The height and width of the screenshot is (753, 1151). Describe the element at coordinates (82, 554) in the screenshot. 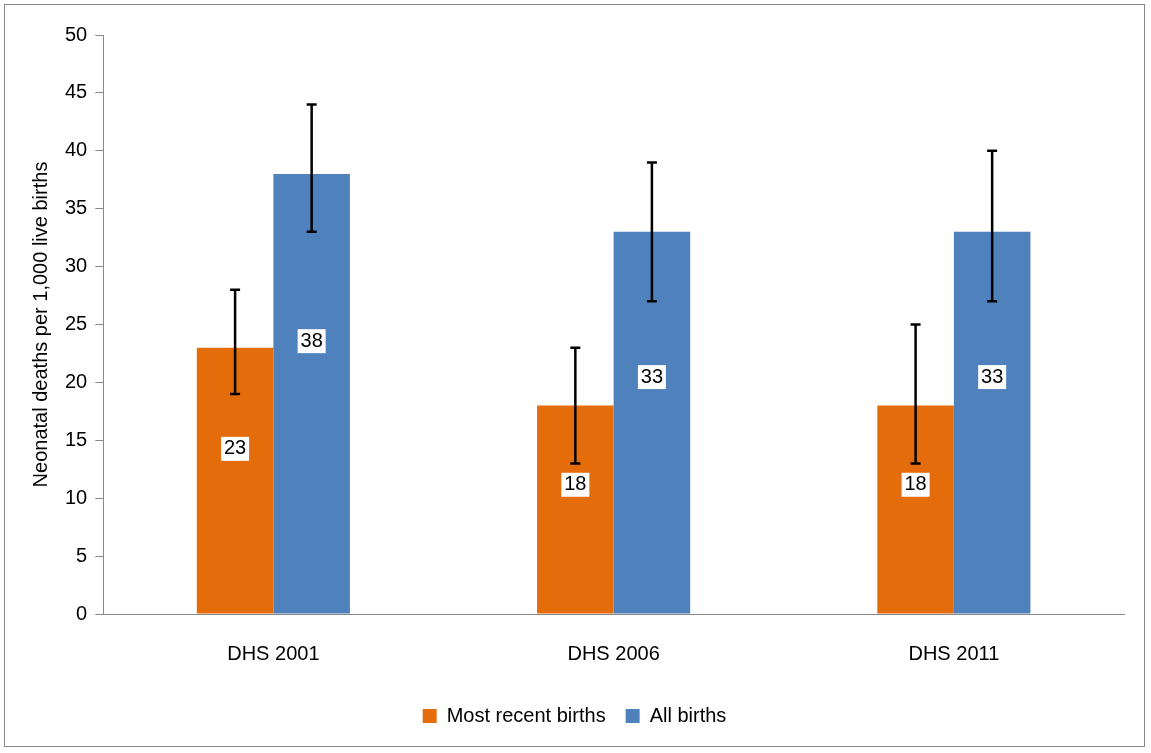

I see `y-tick-label: 5` at that location.